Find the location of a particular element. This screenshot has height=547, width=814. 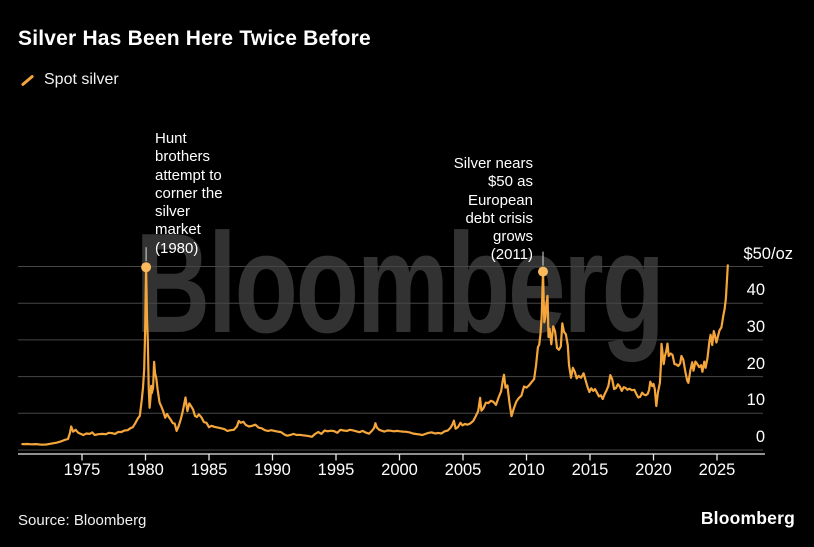

x-tick-label-2000: 2000 is located at coordinates (399, 470).